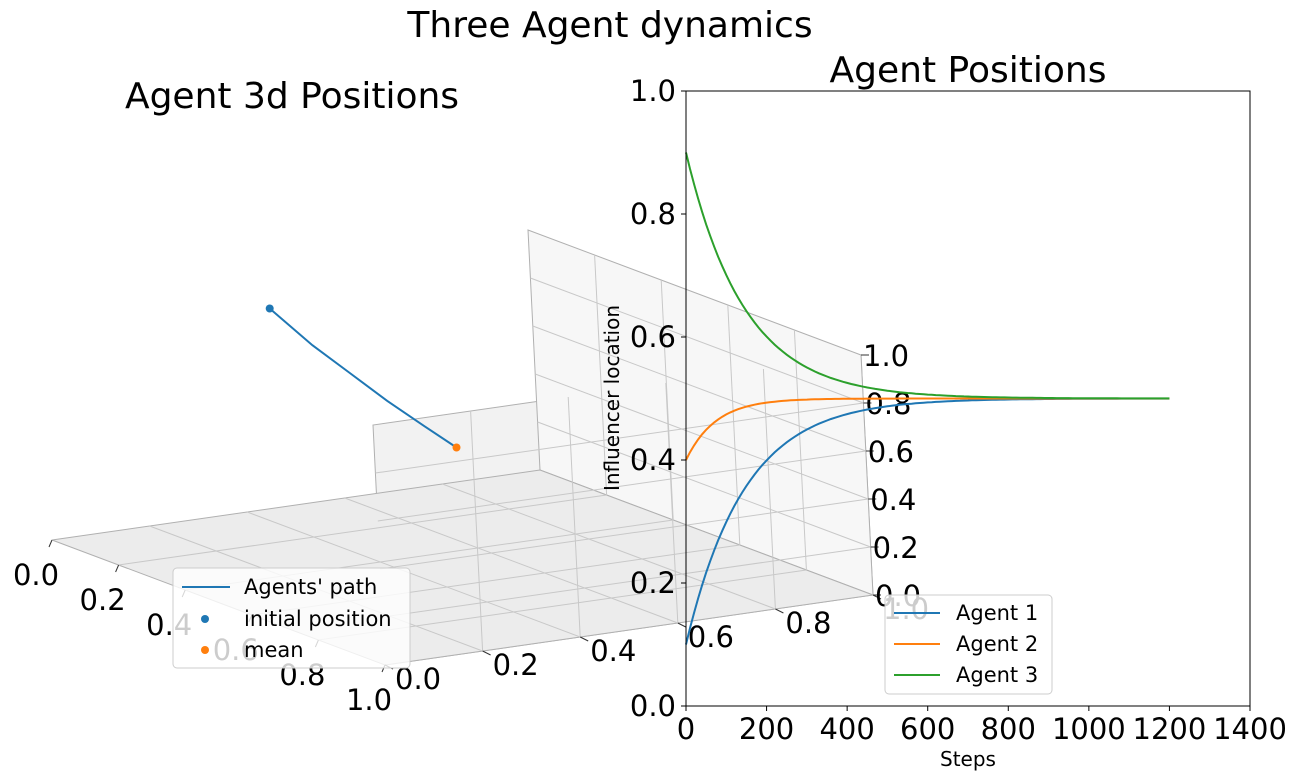  Describe the element at coordinates (609, 25) in the screenshot. I see `figure-suptitle: Three Agent dynamics` at that location.